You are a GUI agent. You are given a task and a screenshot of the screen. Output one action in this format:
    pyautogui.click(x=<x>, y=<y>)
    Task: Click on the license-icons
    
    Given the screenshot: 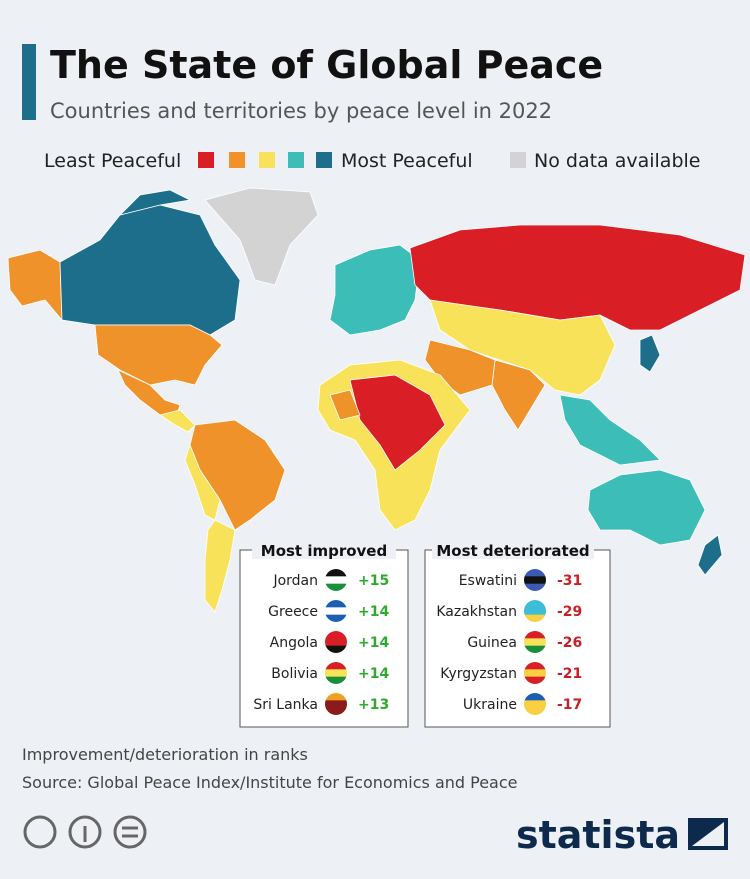 What is the action you would take?
    pyautogui.click(x=85, y=832)
    